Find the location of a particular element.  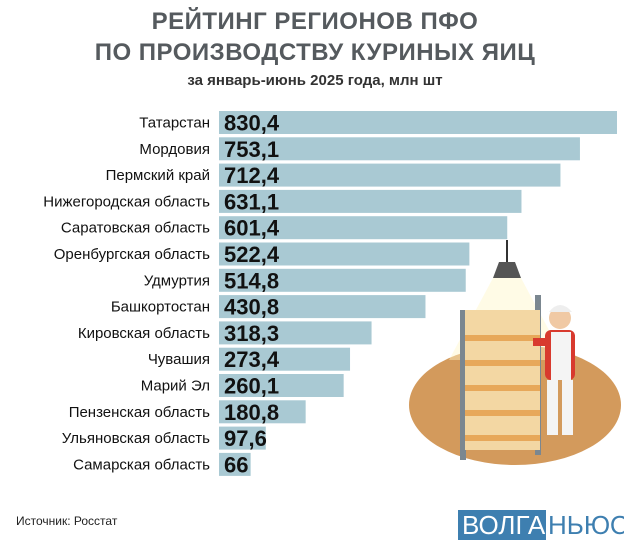

value-label: 522,4 is located at coordinates (252, 254).